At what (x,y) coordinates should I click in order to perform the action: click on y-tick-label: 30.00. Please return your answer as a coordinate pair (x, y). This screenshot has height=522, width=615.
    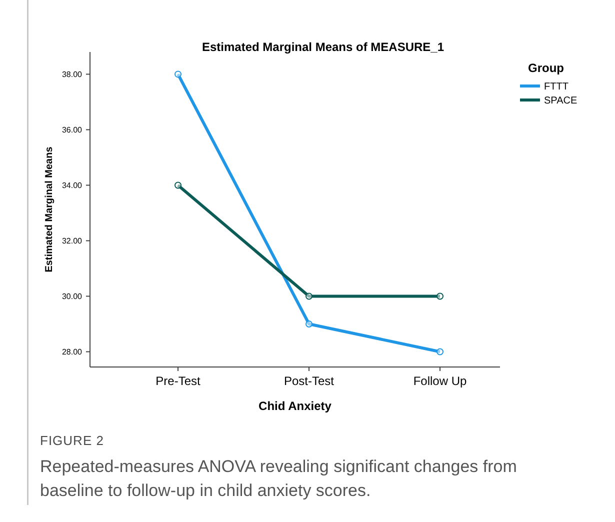
    Looking at the image, I should click on (72, 297).